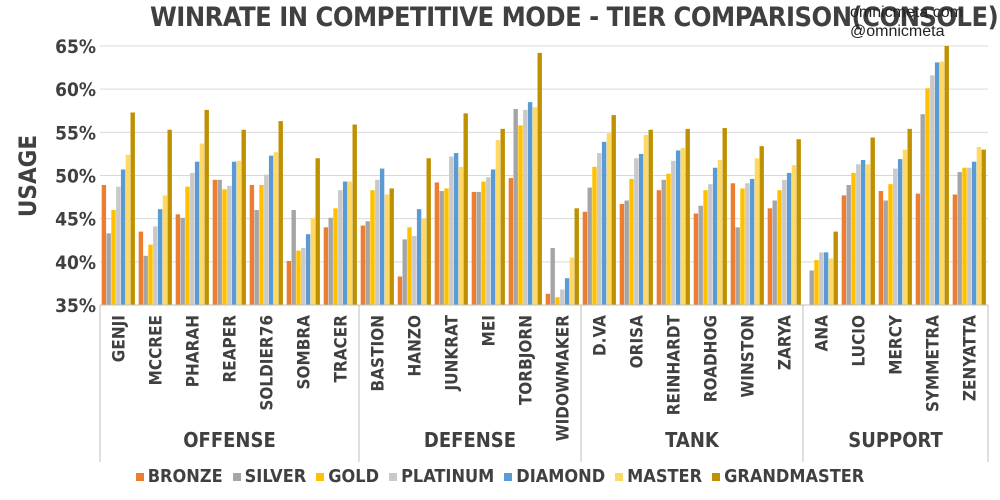  What do you see at coordinates (75, 220) in the screenshot?
I see `y-tick-label: 45%` at bounding box center [75, 220].